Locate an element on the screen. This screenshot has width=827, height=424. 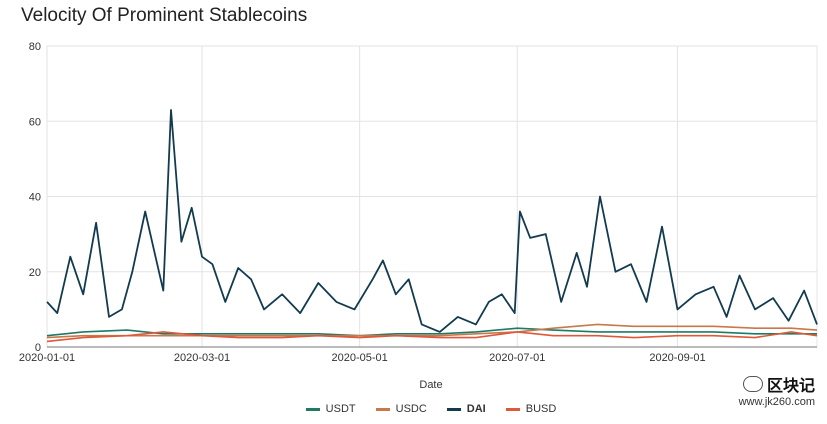
legend-label: USDT is located at coordinates (340, 409).